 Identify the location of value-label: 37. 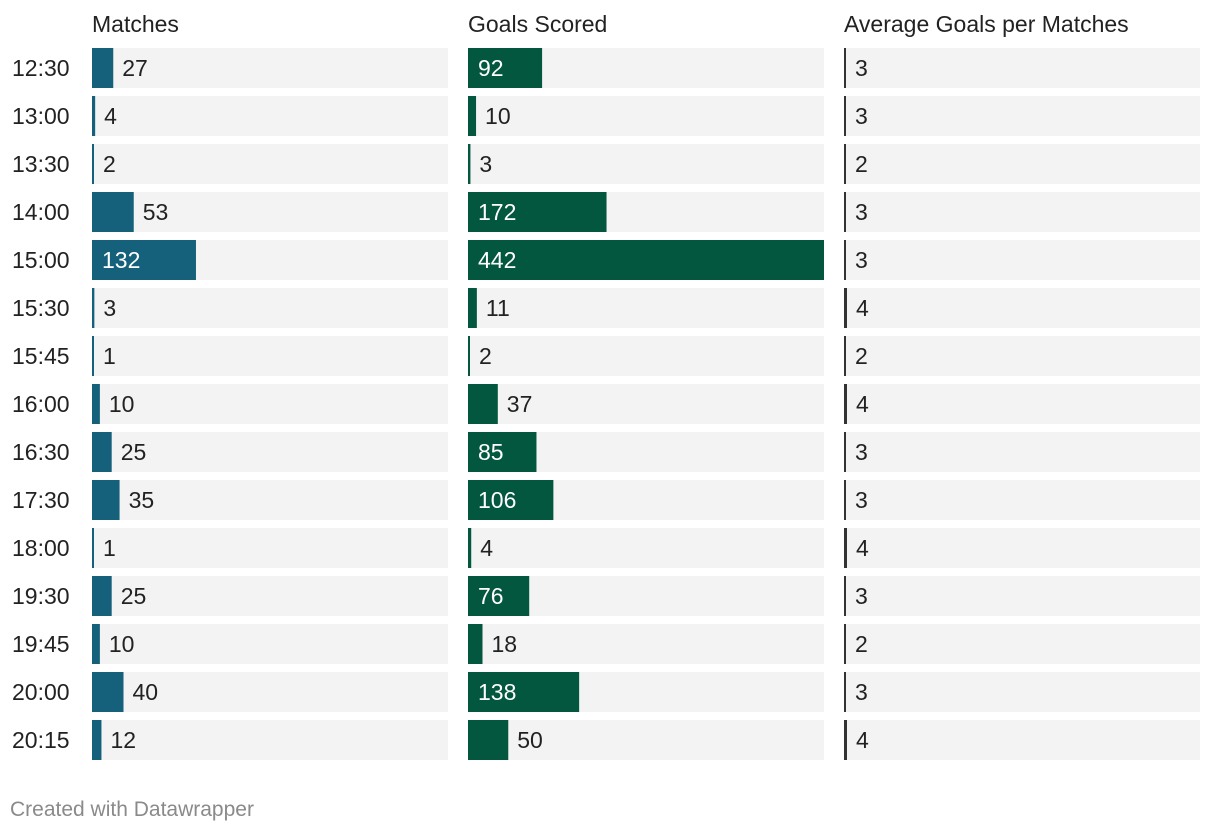
(520, 404).